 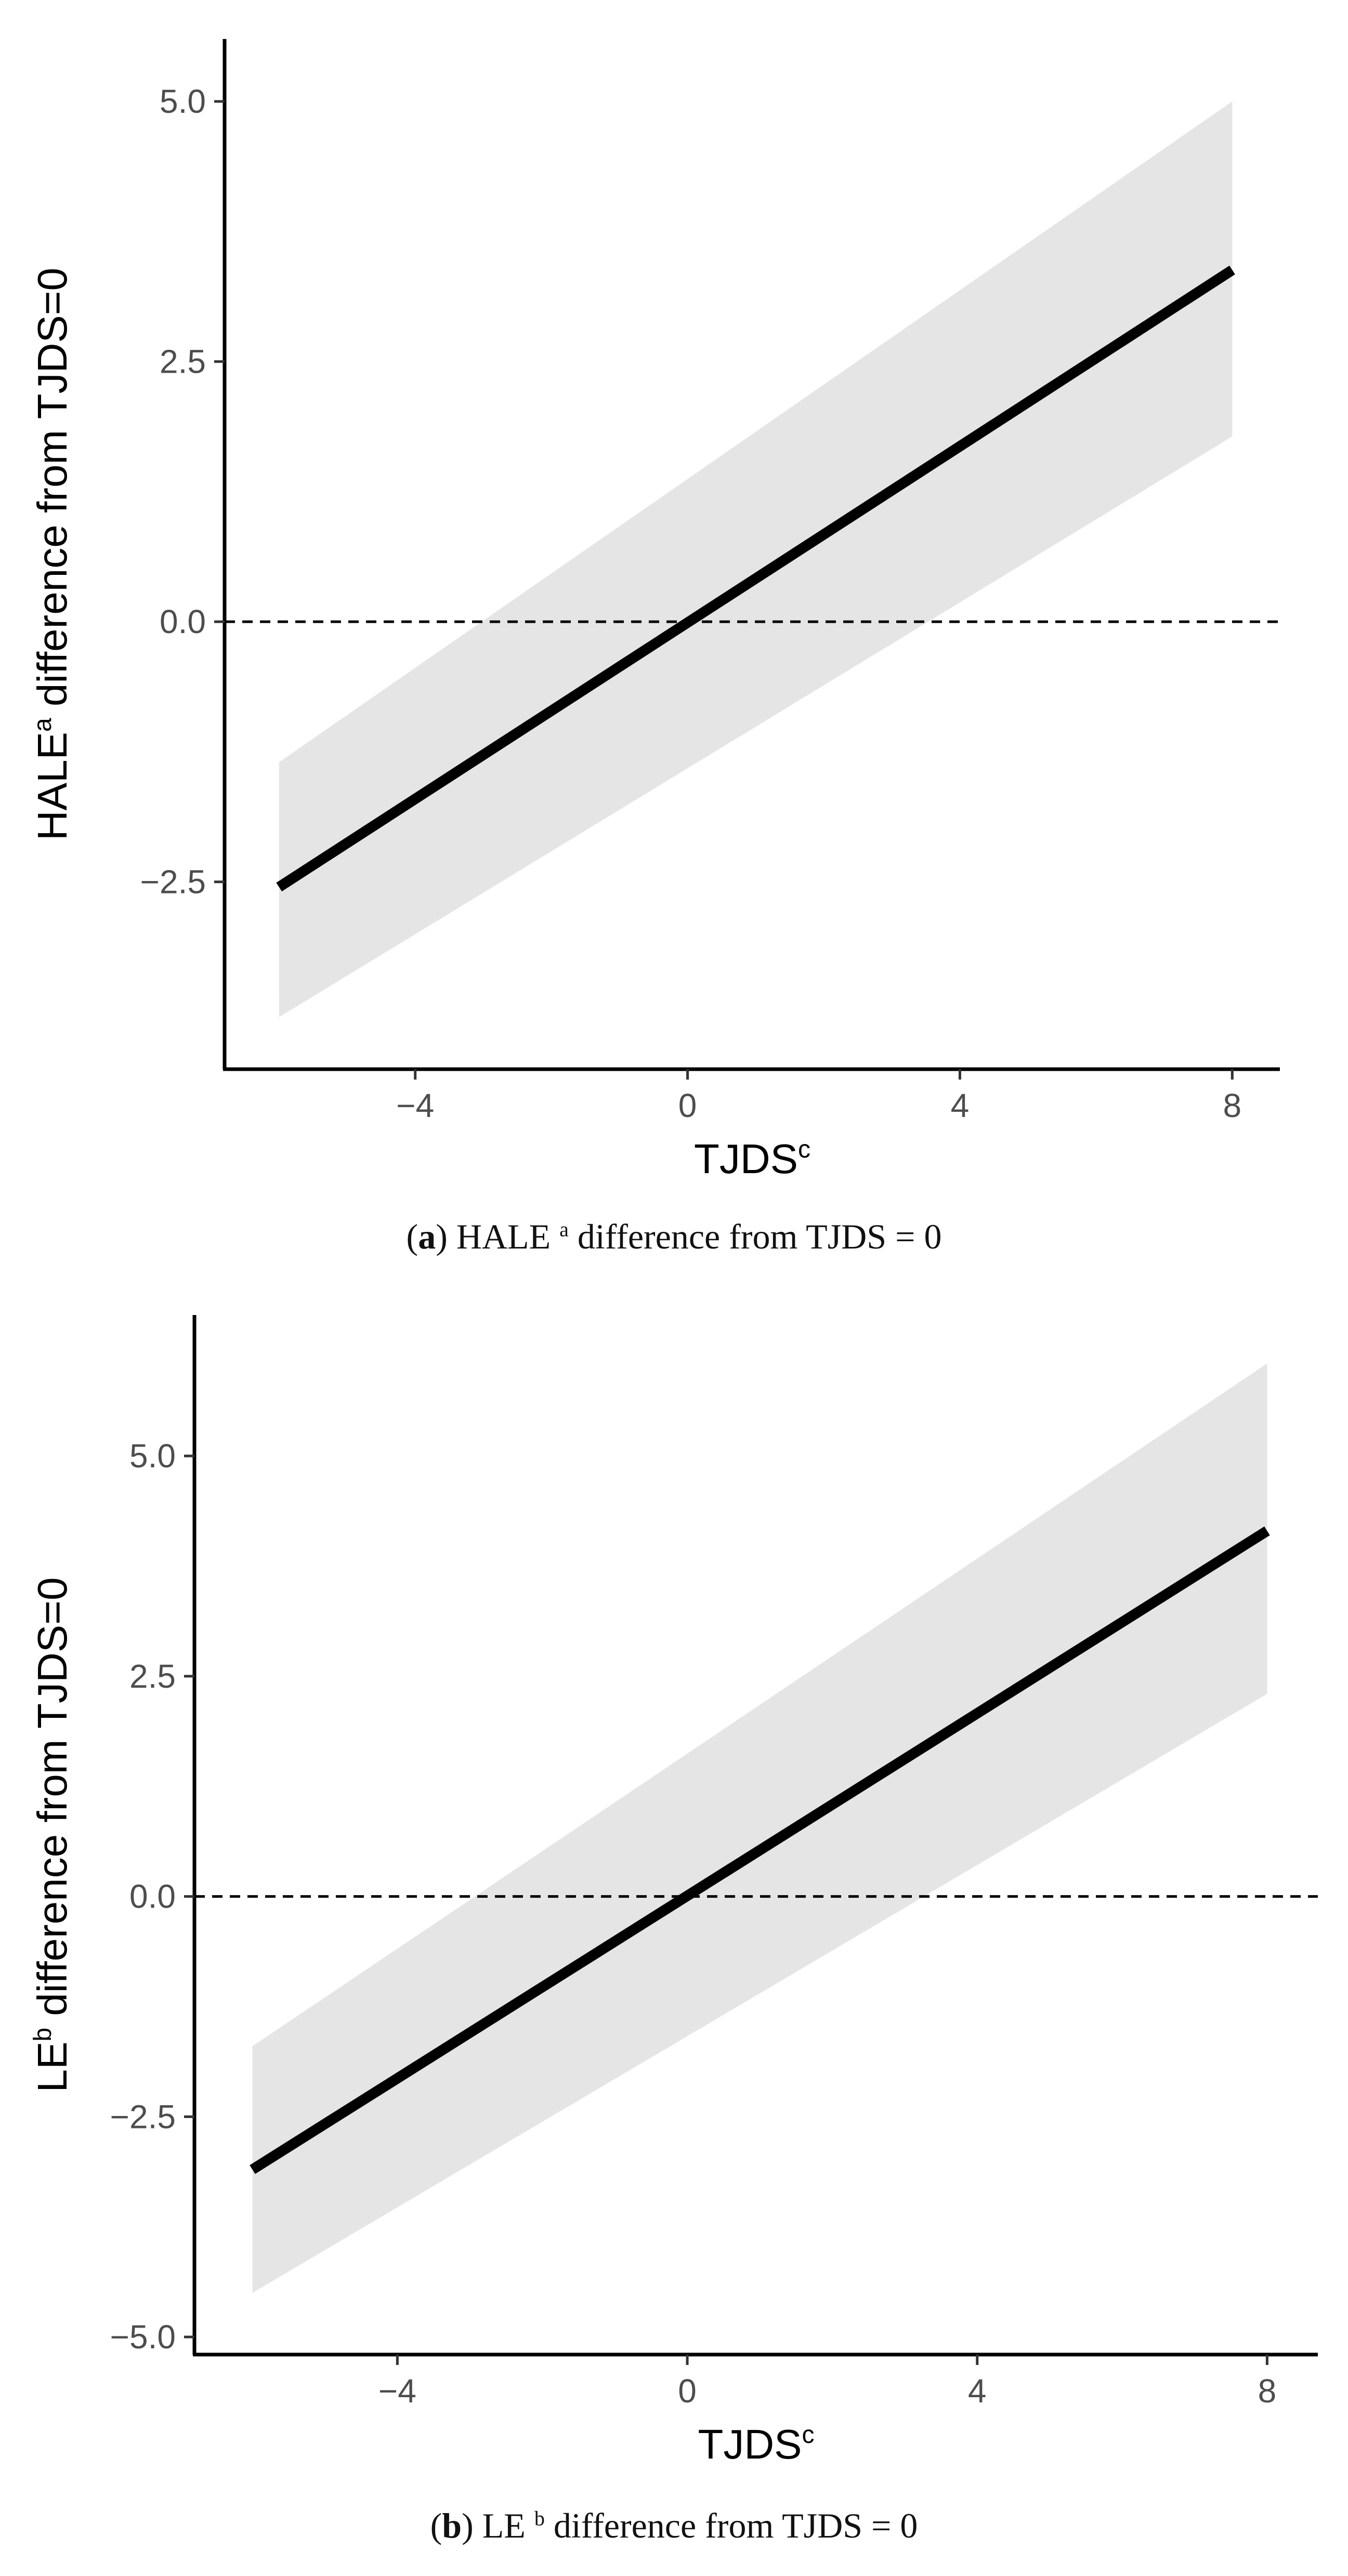 What do you see at coordinates (43, 2035) in the screenshot?
I see `chart-b-y-axis-title-sup: b` at bounding box center [43, 2035].